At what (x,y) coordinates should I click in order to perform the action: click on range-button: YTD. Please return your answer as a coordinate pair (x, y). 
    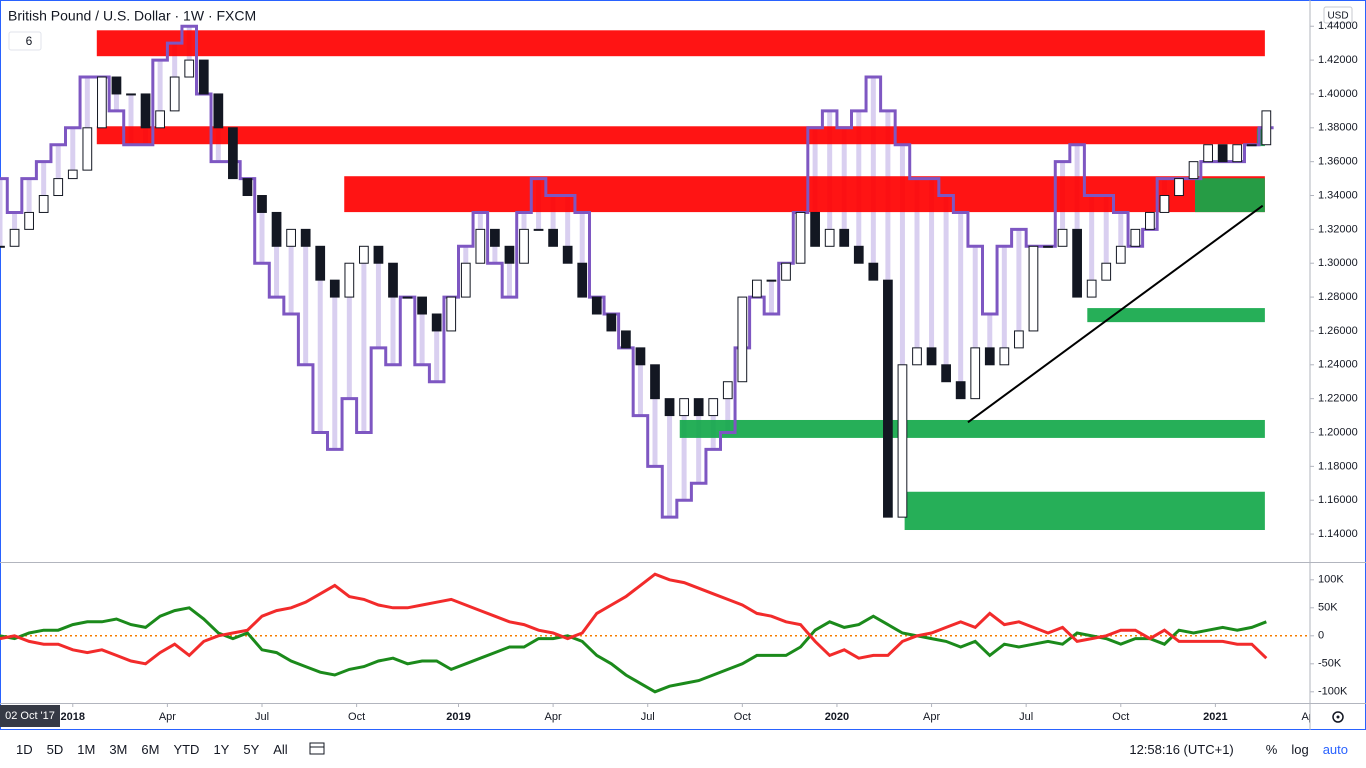
    Looking at the image, I should click on (186, 749).